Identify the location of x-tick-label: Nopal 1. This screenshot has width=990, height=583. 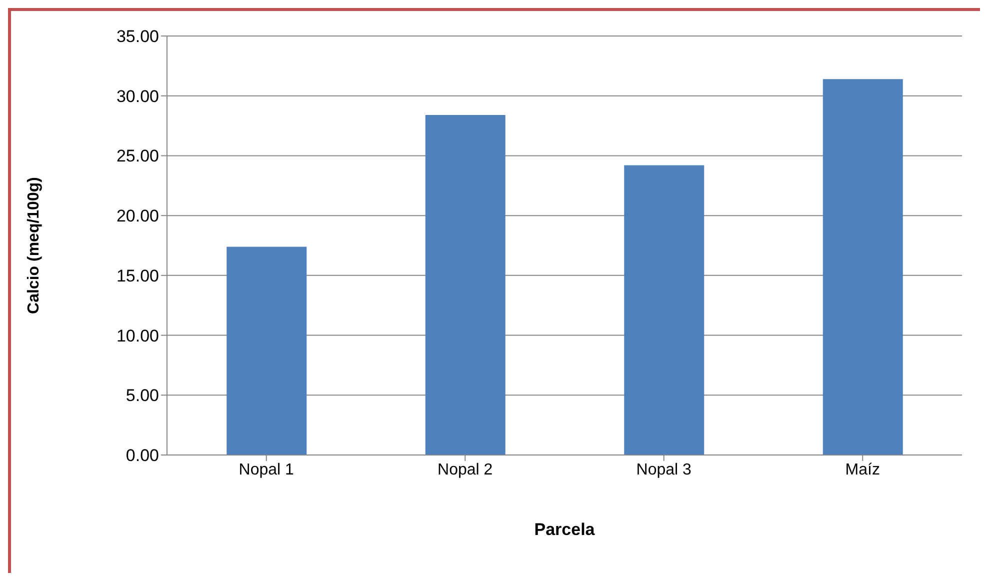
(266, 469).